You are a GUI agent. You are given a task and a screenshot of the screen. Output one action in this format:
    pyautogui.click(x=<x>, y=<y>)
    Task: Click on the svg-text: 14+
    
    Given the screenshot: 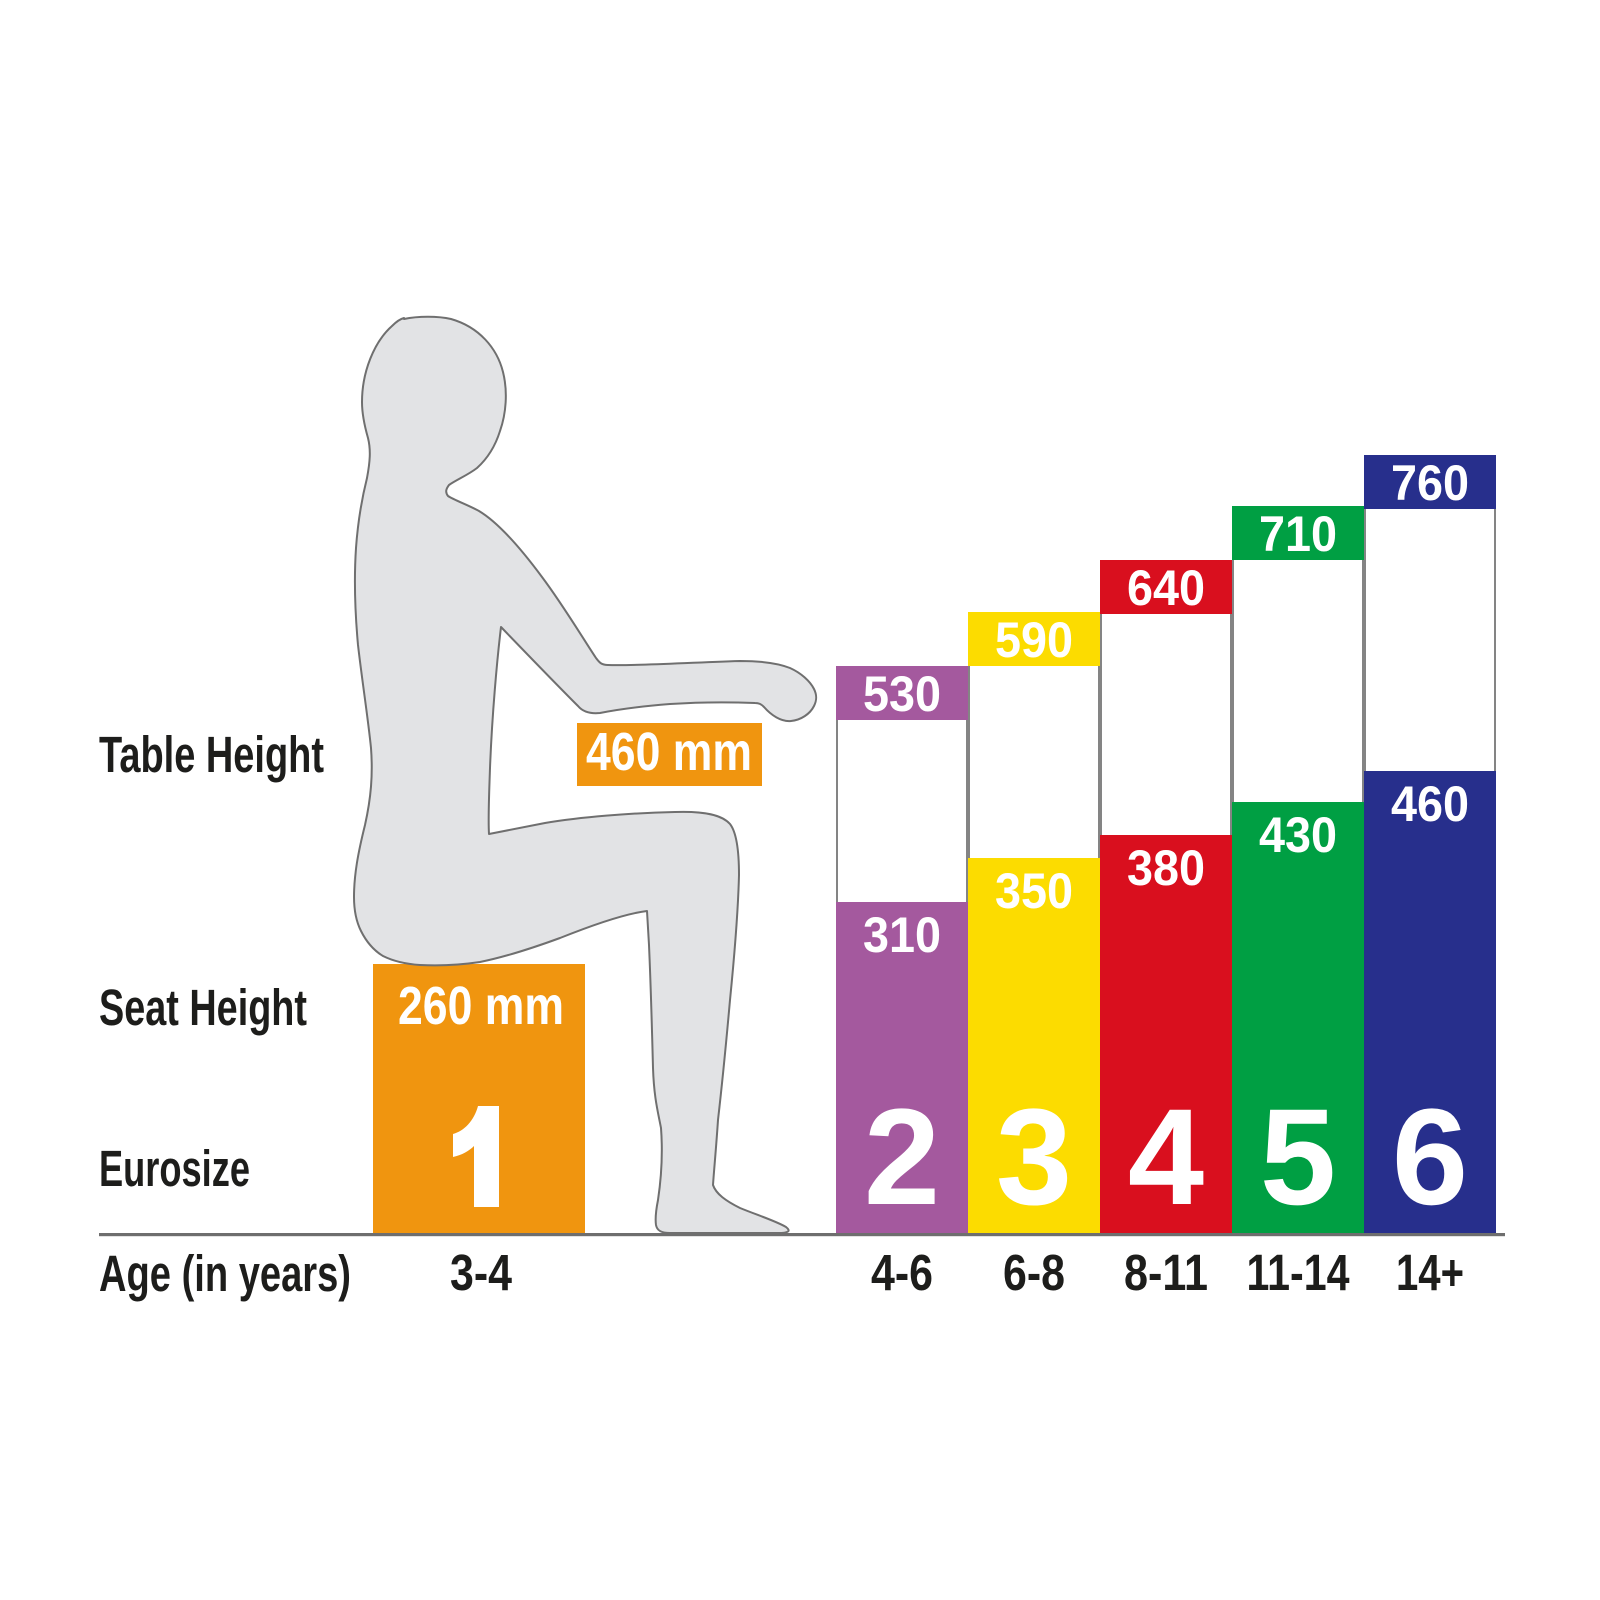 What is the action you would take?
    pyautogui.click(x=1430, y=1272)
    